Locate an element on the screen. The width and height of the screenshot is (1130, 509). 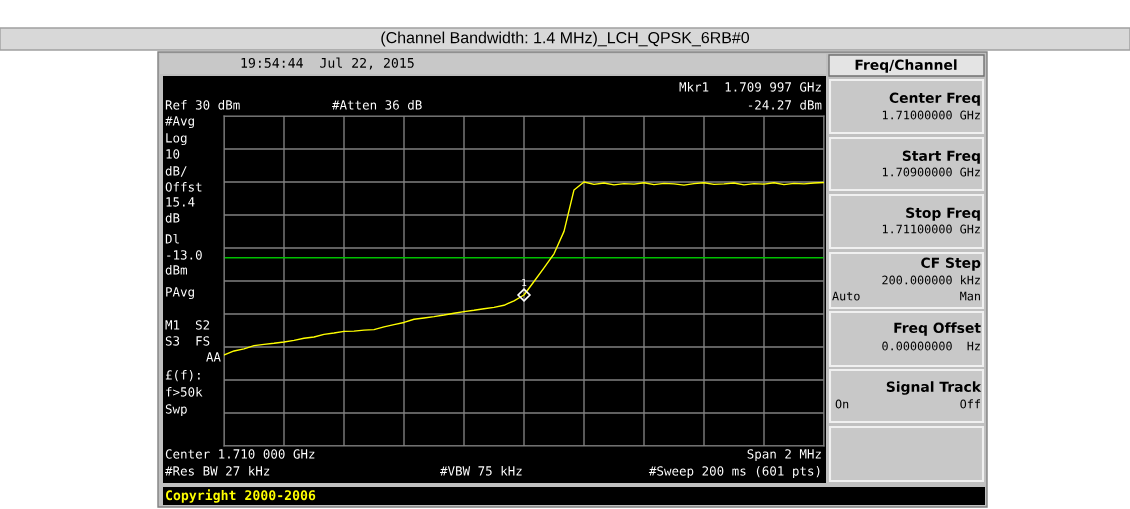
text: Freq/Channel is located at coordinates (906, 66).